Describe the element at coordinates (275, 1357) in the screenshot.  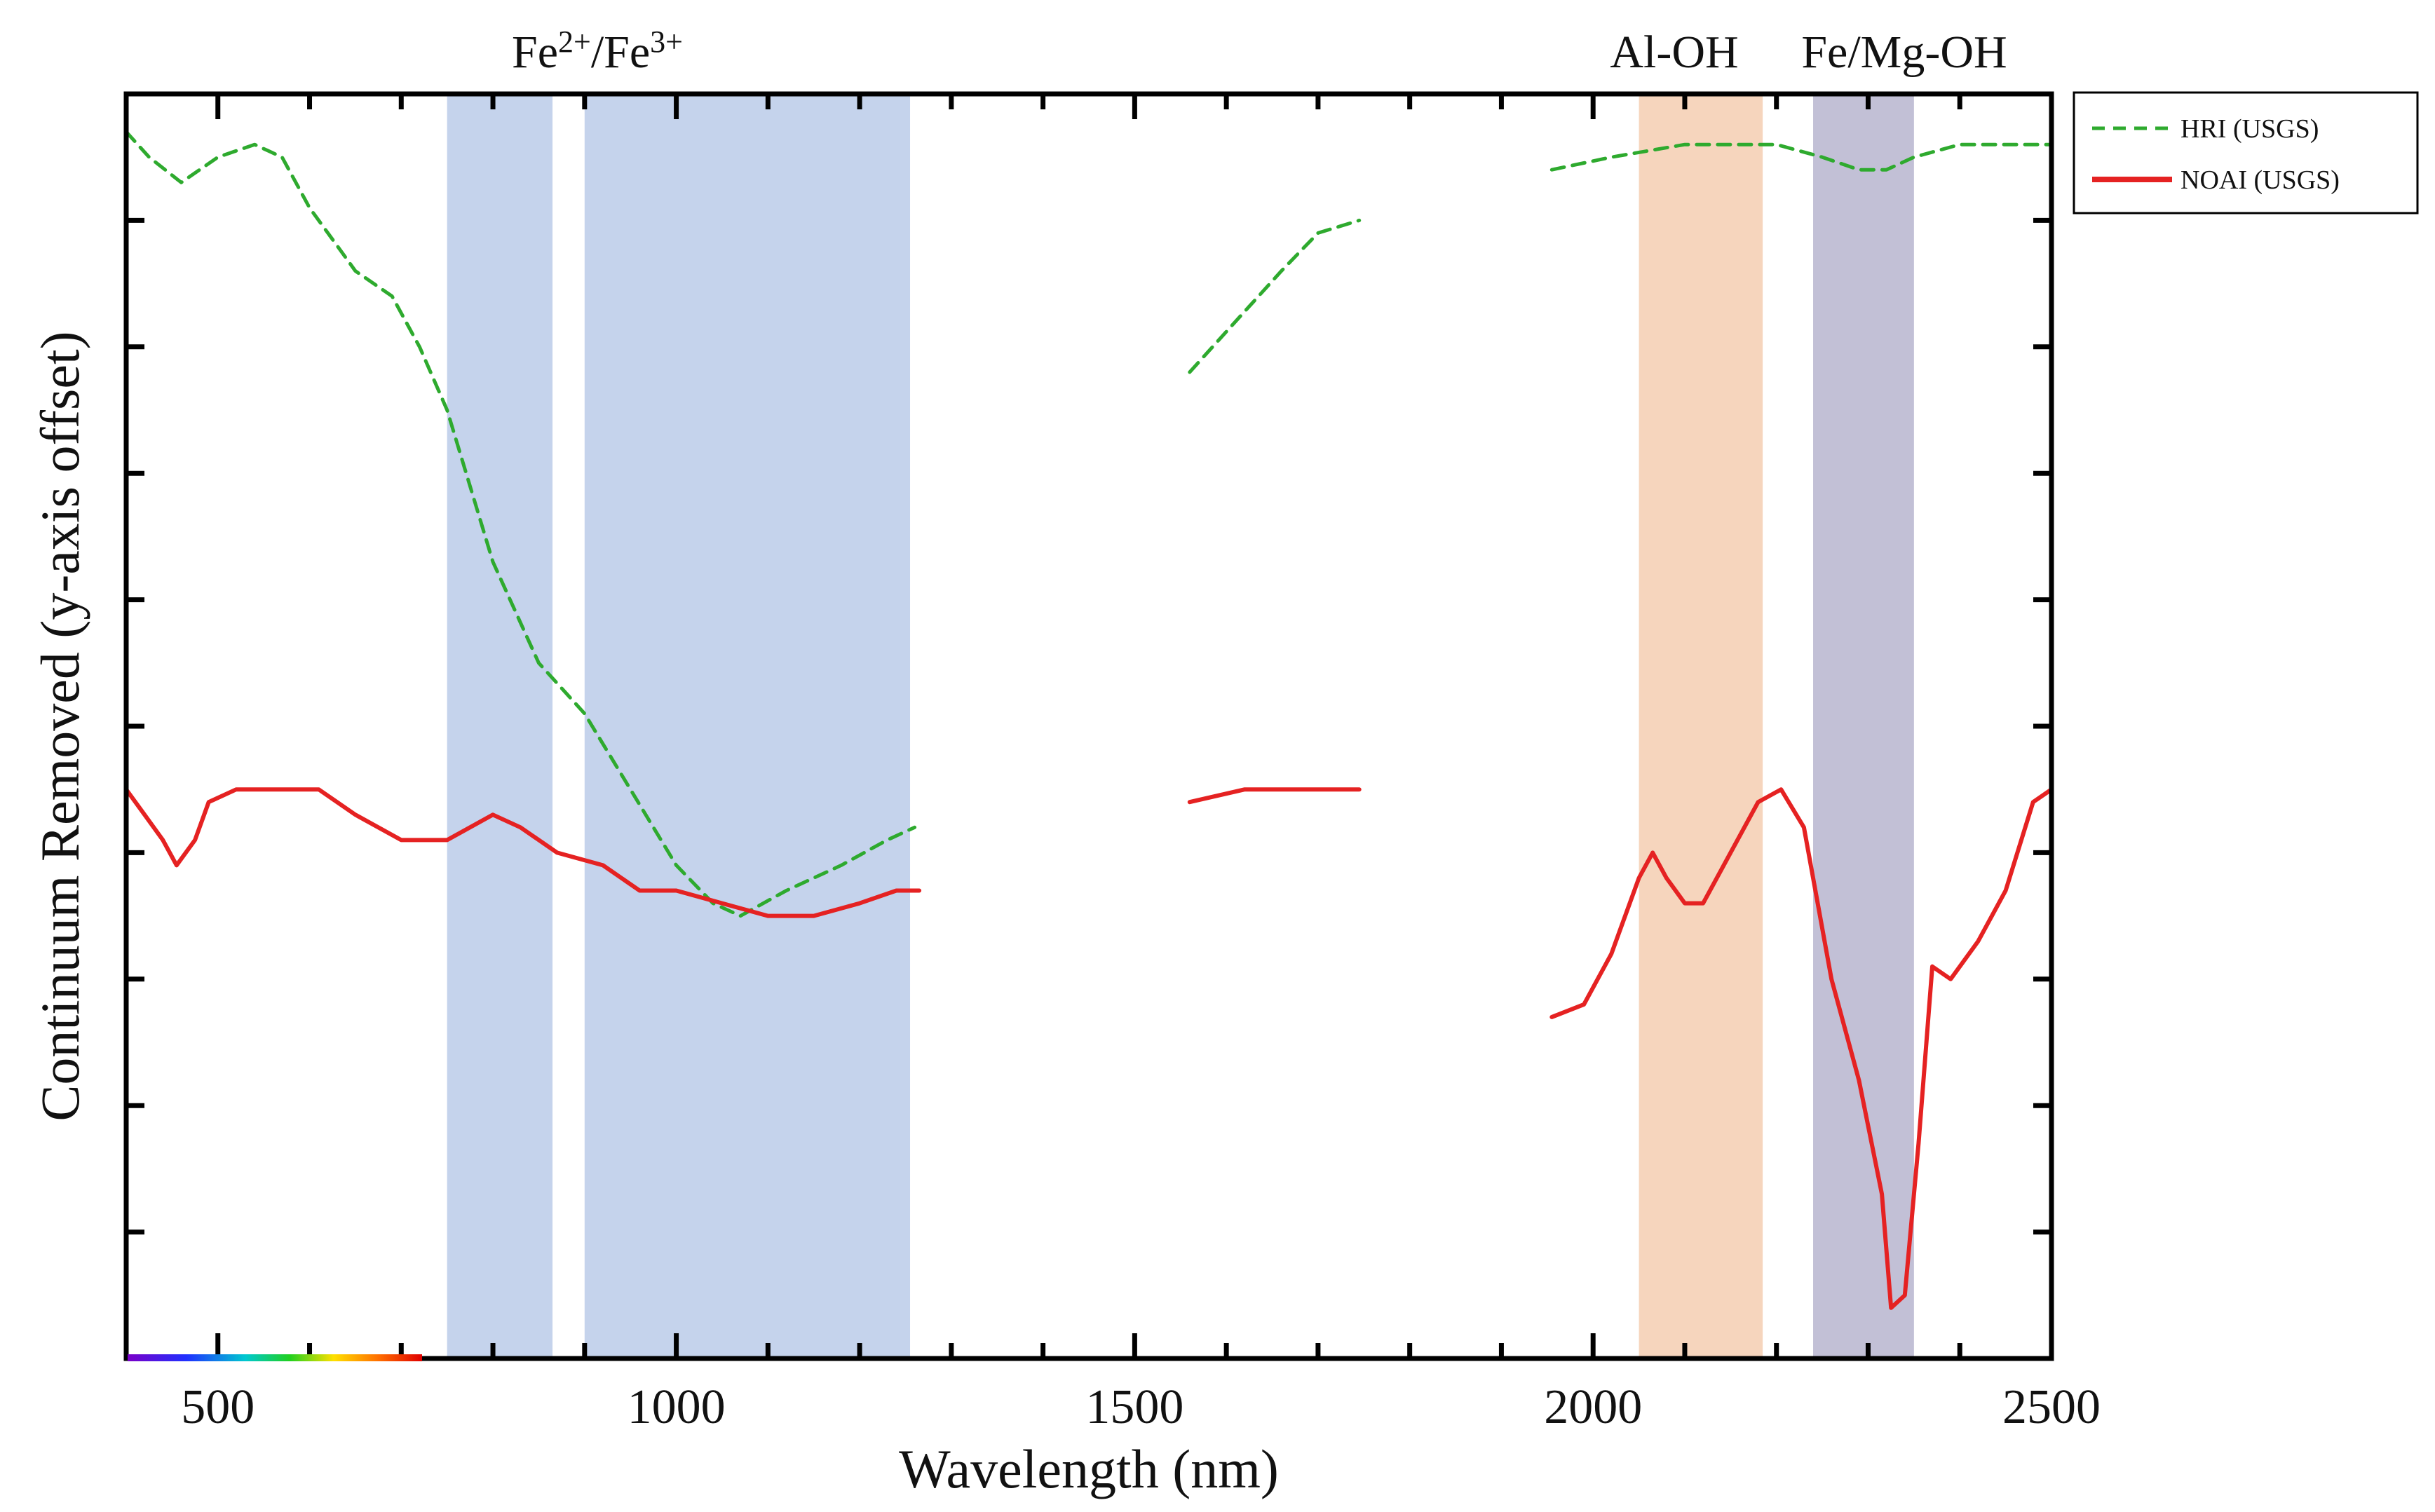
I see `visible-spectrum-bar` at that location.